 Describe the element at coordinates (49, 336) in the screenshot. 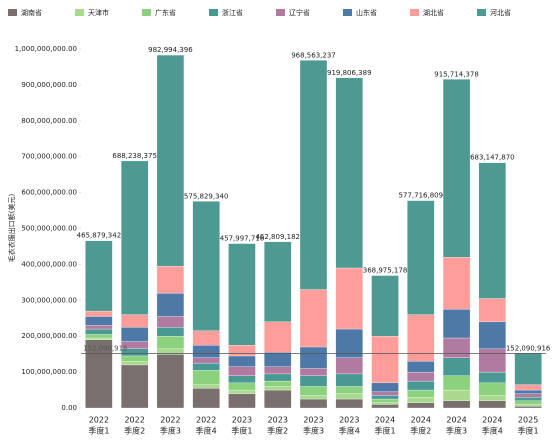

I see `y-tick-label: 200,000,000.00` at that location.